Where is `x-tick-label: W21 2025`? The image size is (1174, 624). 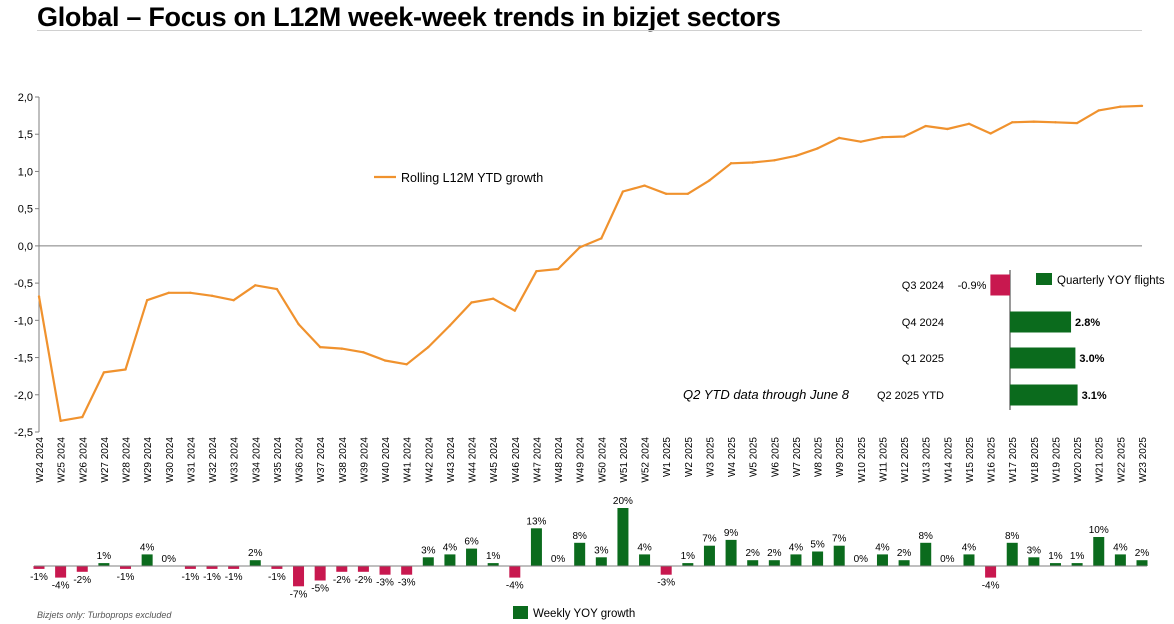 x-tick-label: W21 2025 is located at coordinates (1100, 460).